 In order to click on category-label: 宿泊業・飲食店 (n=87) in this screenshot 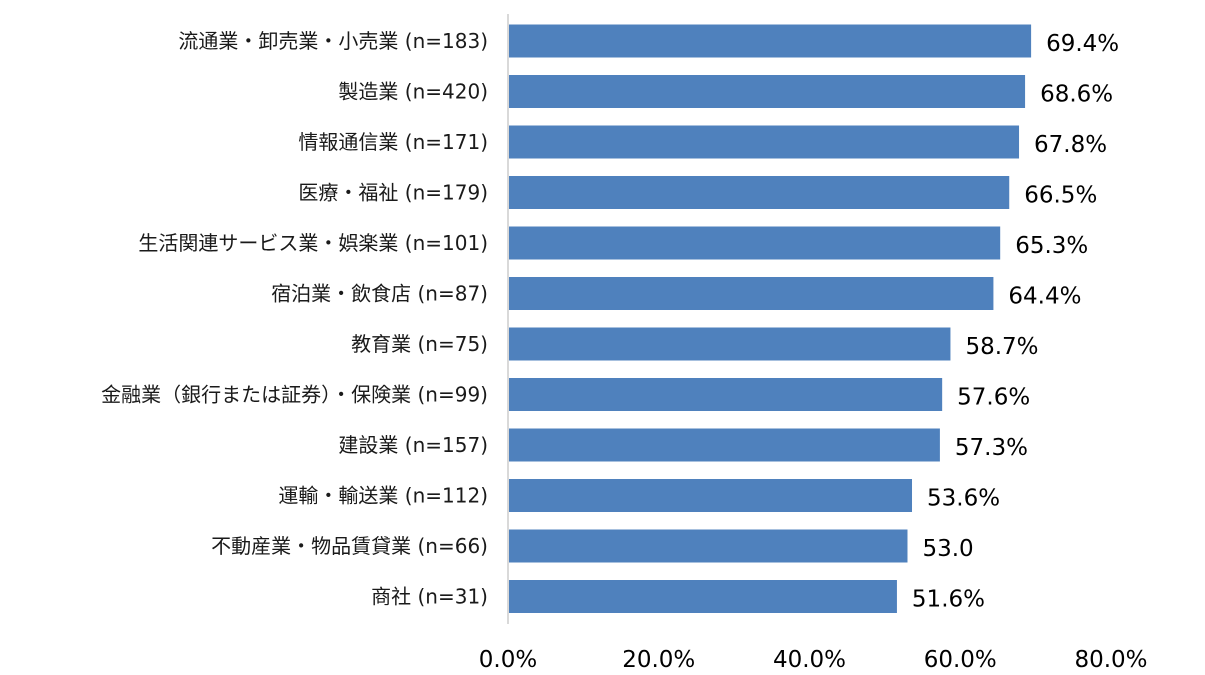, I will do `click(379, 294)`.